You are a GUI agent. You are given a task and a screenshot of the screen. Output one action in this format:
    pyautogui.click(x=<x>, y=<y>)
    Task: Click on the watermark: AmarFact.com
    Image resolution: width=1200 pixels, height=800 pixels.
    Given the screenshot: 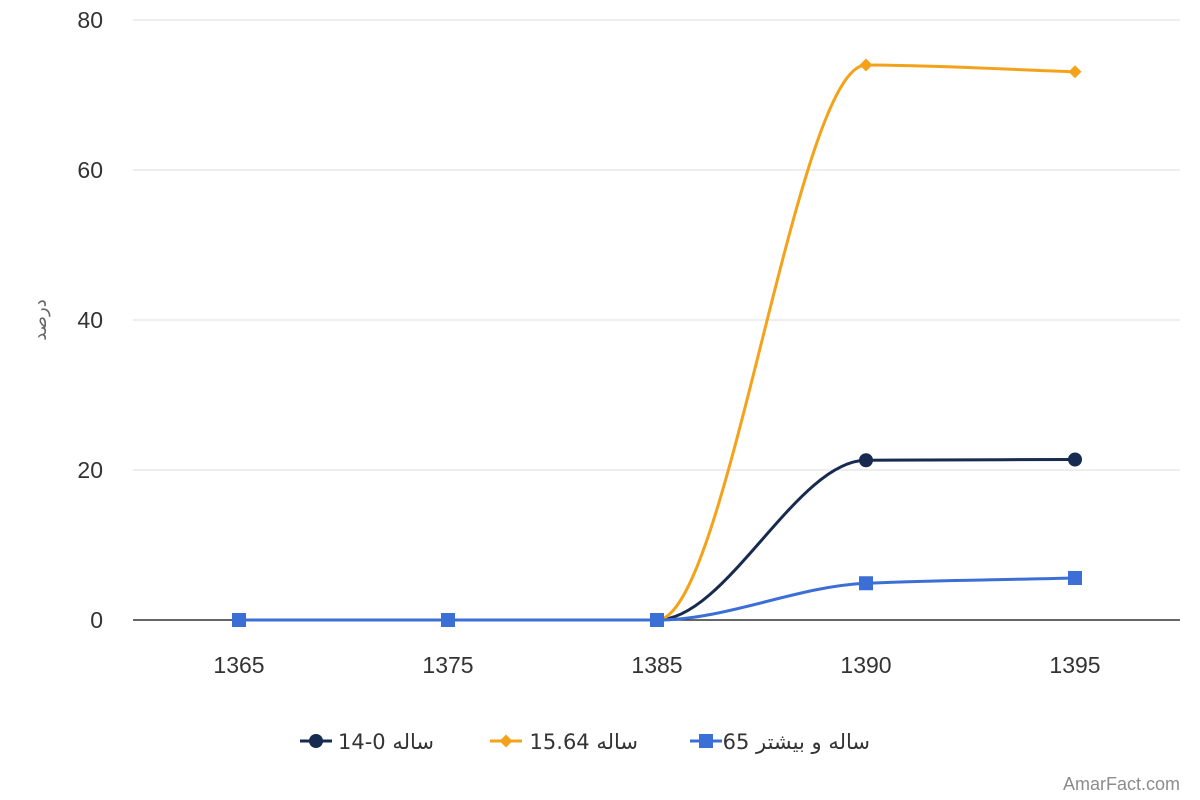 What is the action you would take?
    pyautogui.click(x=1121, y=784)
    